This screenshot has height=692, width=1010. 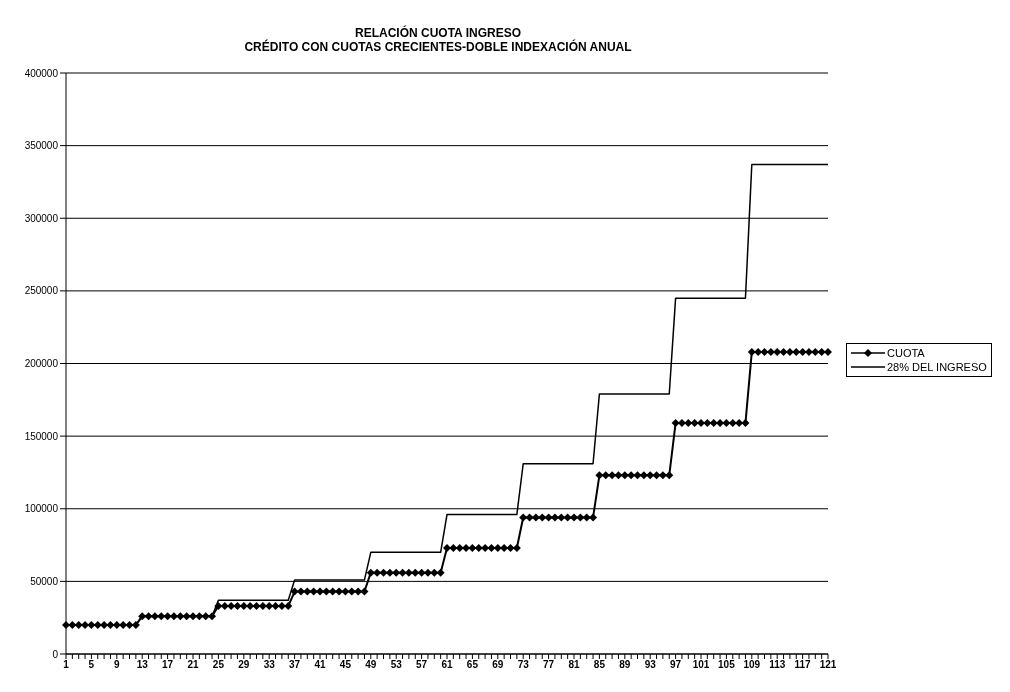 What do you see at coordinates (41, 509) in the screenshot?
I see `y-tick-label: 100000` at bounding box center [41, 509].